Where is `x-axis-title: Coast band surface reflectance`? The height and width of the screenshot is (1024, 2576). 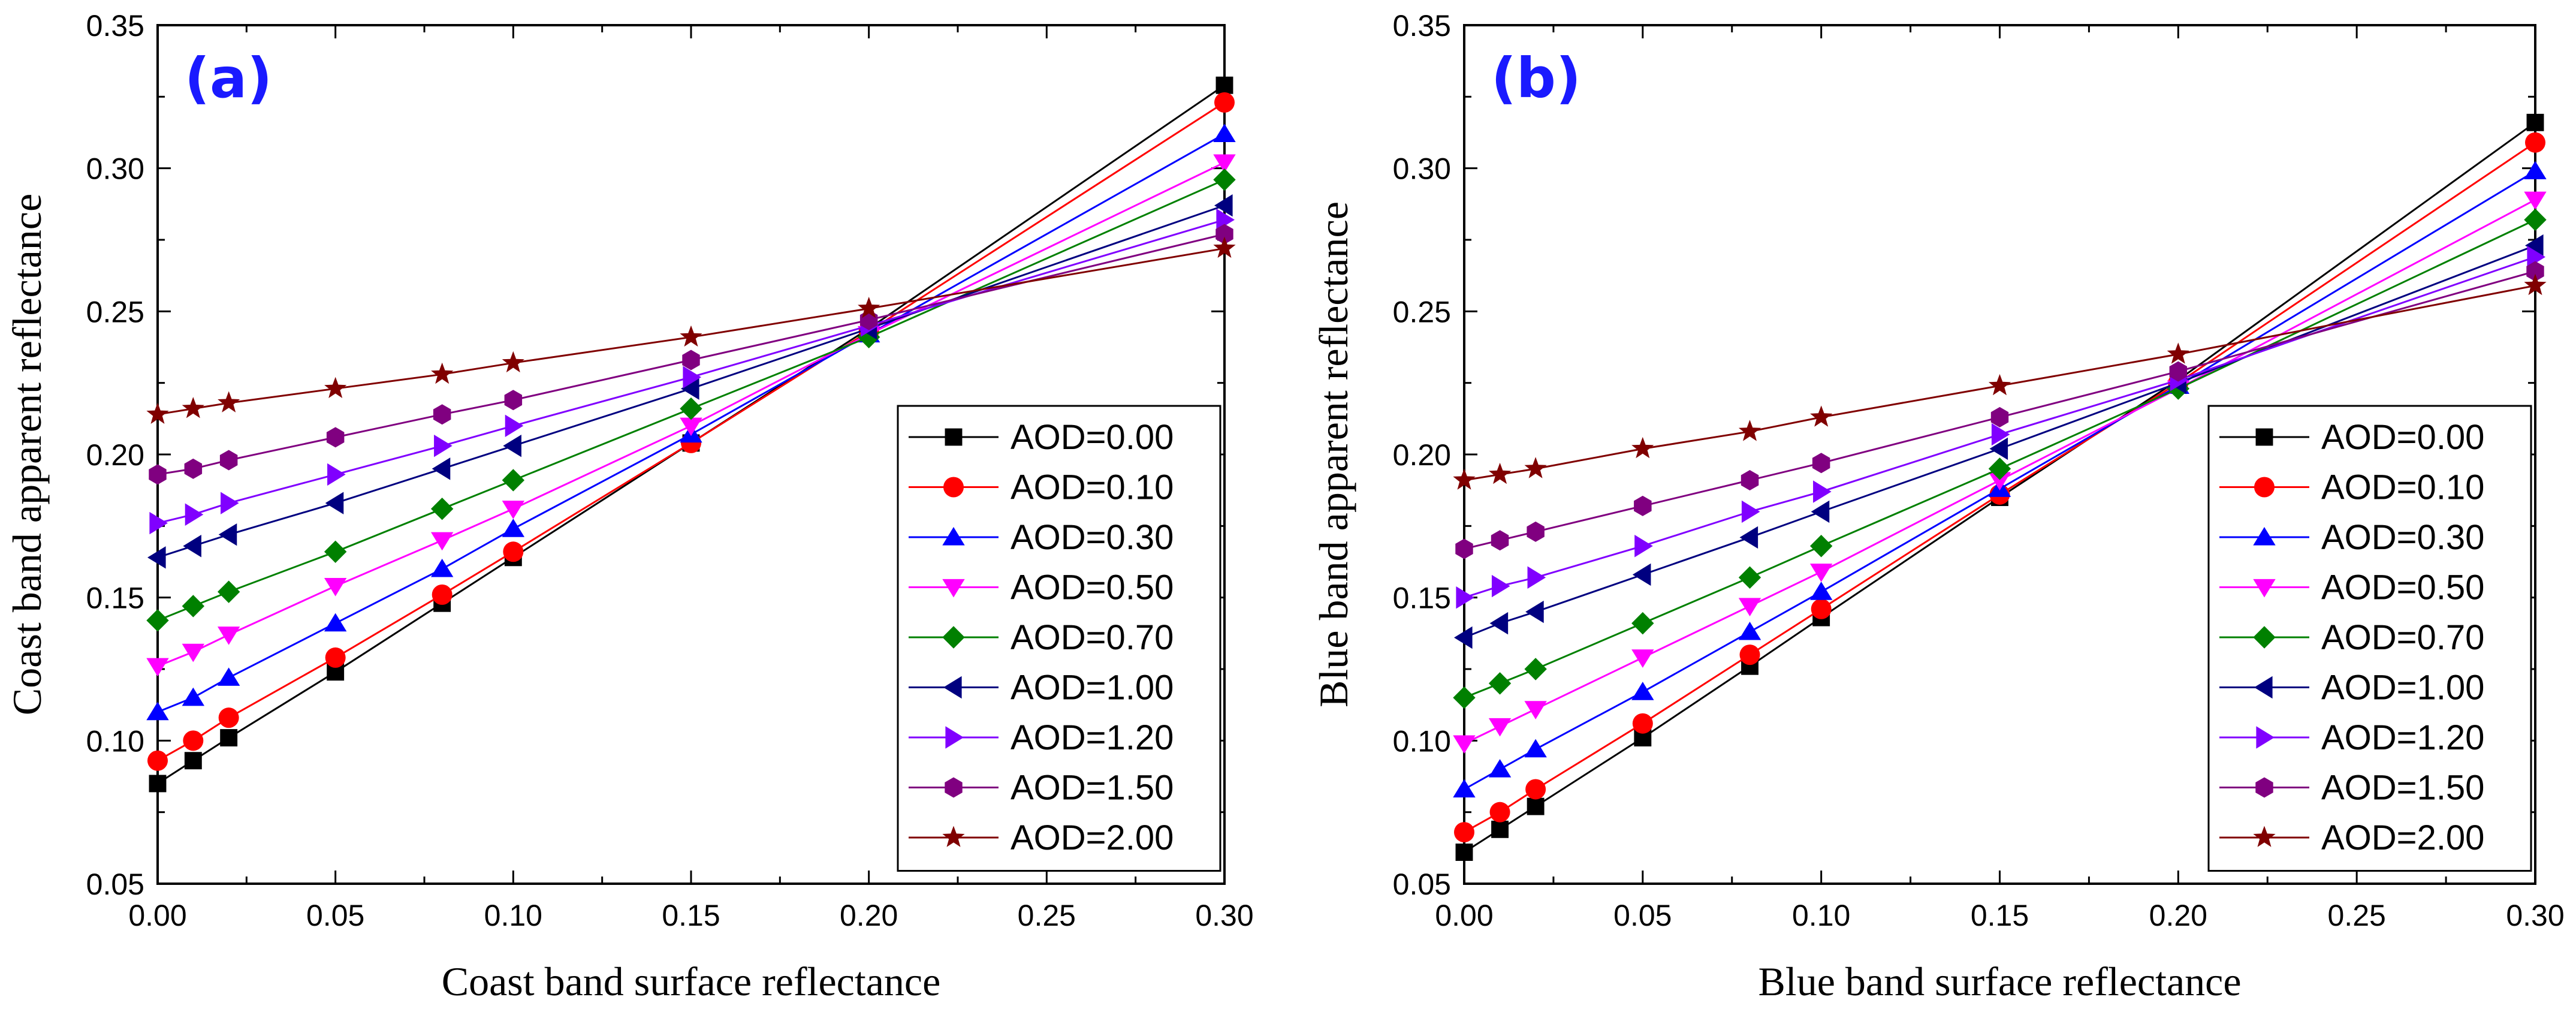
x-axis-title: Coast band surface reflectance is located at coordinates (691, 981).